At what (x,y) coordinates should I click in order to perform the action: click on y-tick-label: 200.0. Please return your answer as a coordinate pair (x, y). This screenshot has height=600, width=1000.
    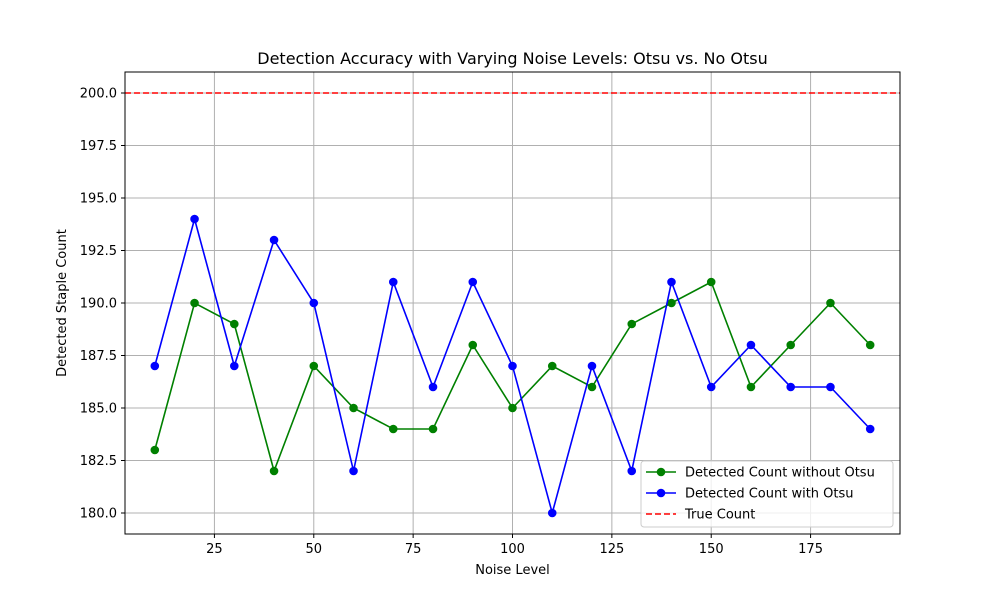
    Looking at the image, I should click on (98, 94).